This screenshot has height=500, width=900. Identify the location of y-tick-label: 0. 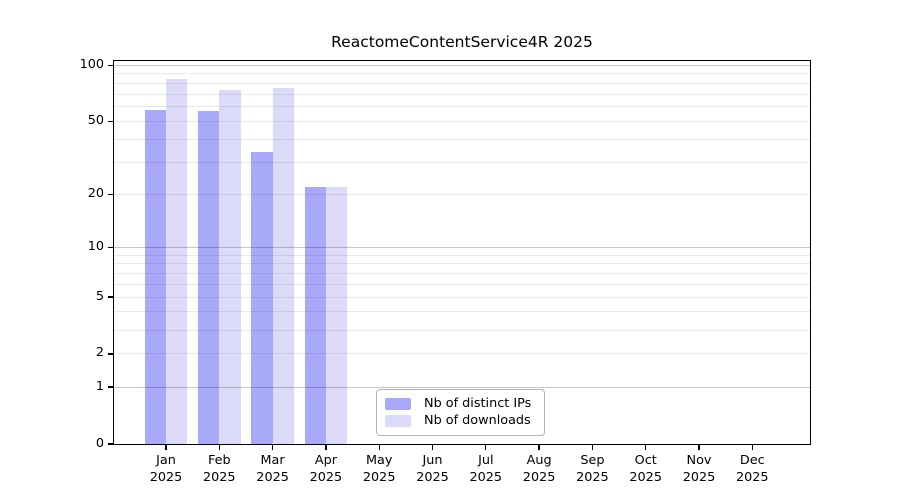
(99, 443).